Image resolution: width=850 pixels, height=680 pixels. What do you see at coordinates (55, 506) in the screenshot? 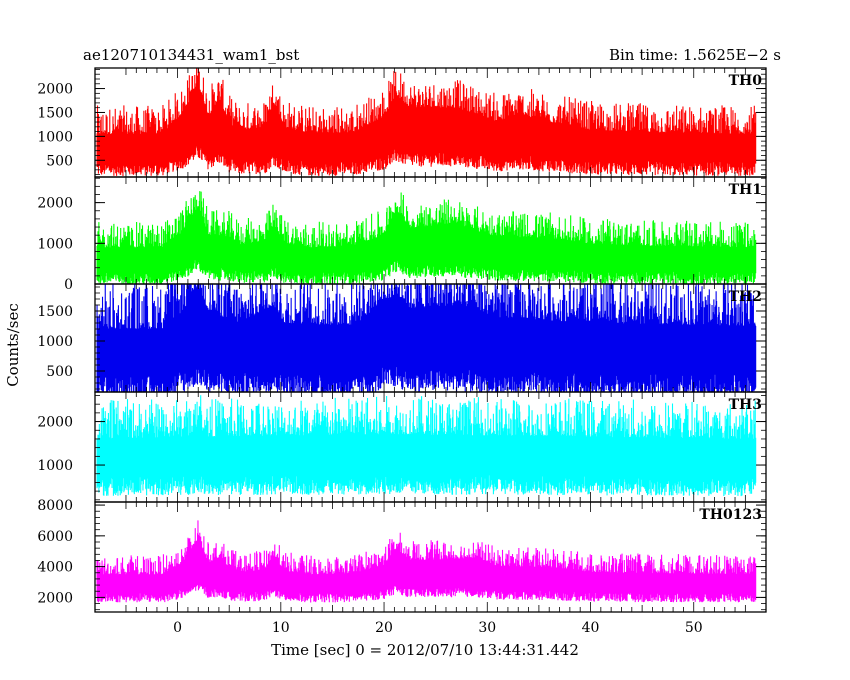
I see `y-tick-label: 8000` at bounding box center [55, 506].